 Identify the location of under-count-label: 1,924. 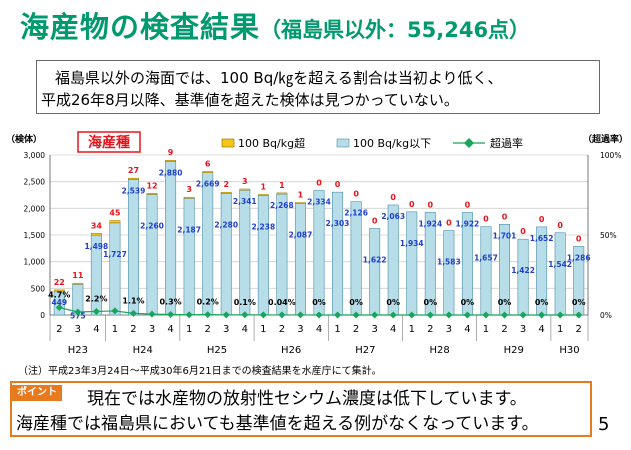
(430, 223).